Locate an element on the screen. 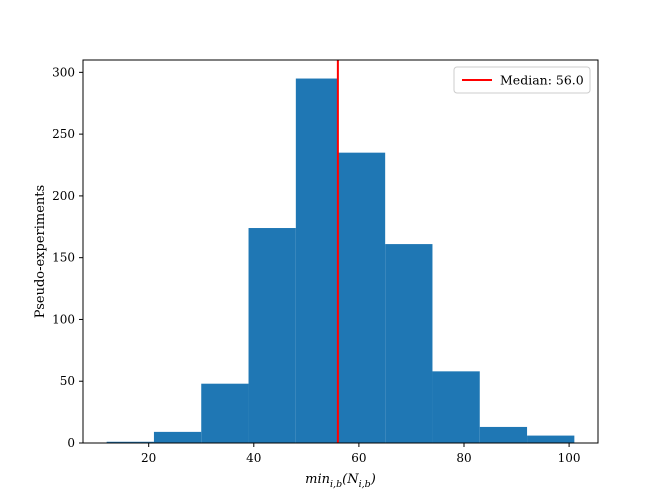 This screenshot has width=664, height=498. x-tick-label: 40 is located at coordinates (253, 458).